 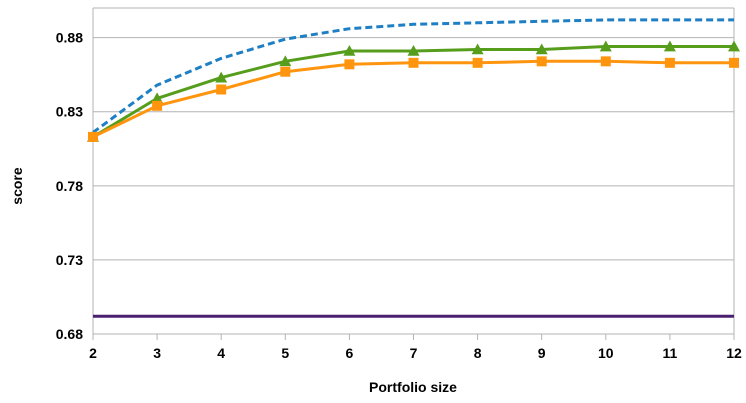 I want to click on y-tick-label: 0.68, so click(x=69, y=334).